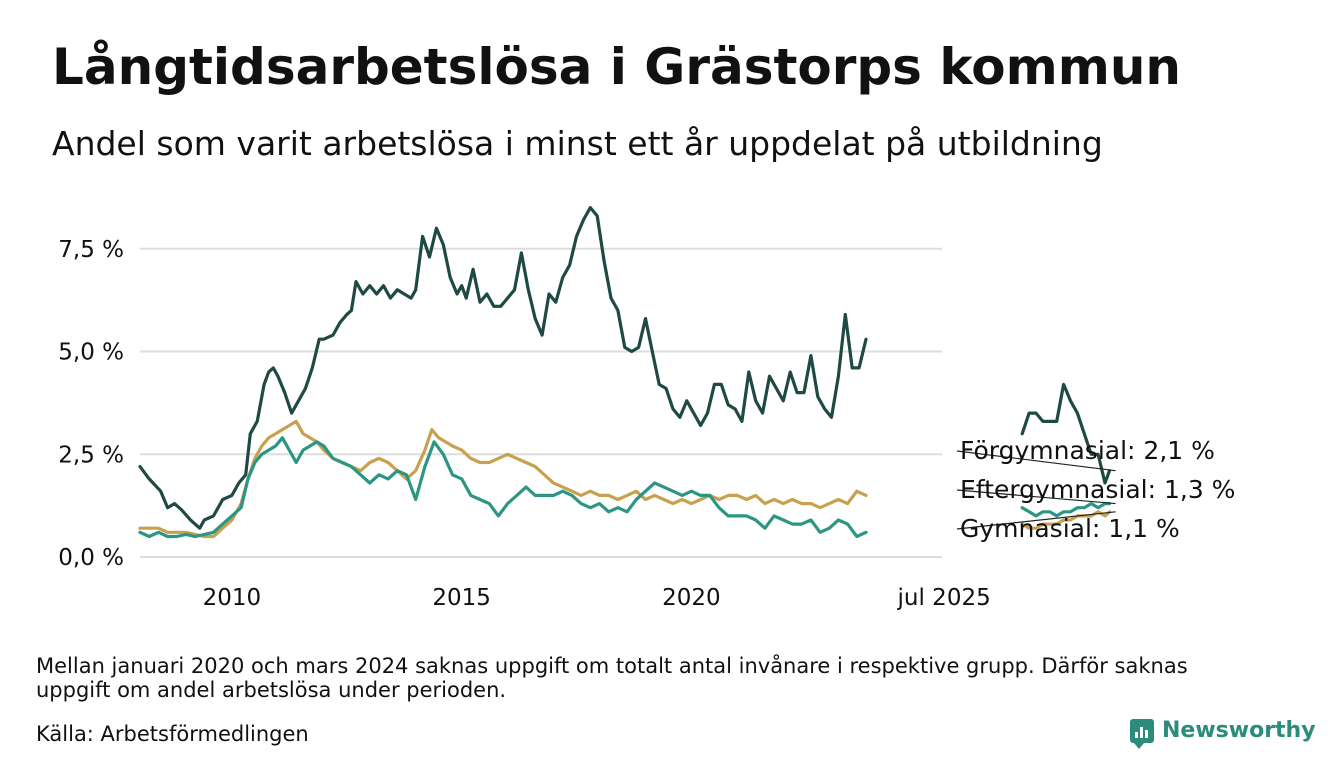 This screenshot has width=1340, height=780. Describe the element at coordinates (232, 598) in the screenshot. I see `x-tick-label: 2010` at that location.